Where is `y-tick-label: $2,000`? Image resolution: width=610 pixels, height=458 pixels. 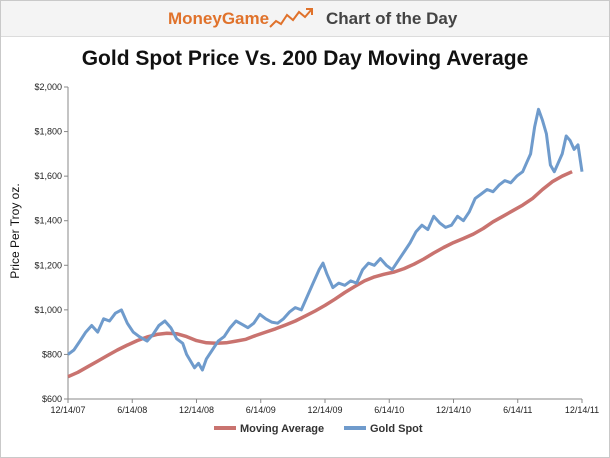 y-tick-label: $2,000 is located at coordinates (48, 87).